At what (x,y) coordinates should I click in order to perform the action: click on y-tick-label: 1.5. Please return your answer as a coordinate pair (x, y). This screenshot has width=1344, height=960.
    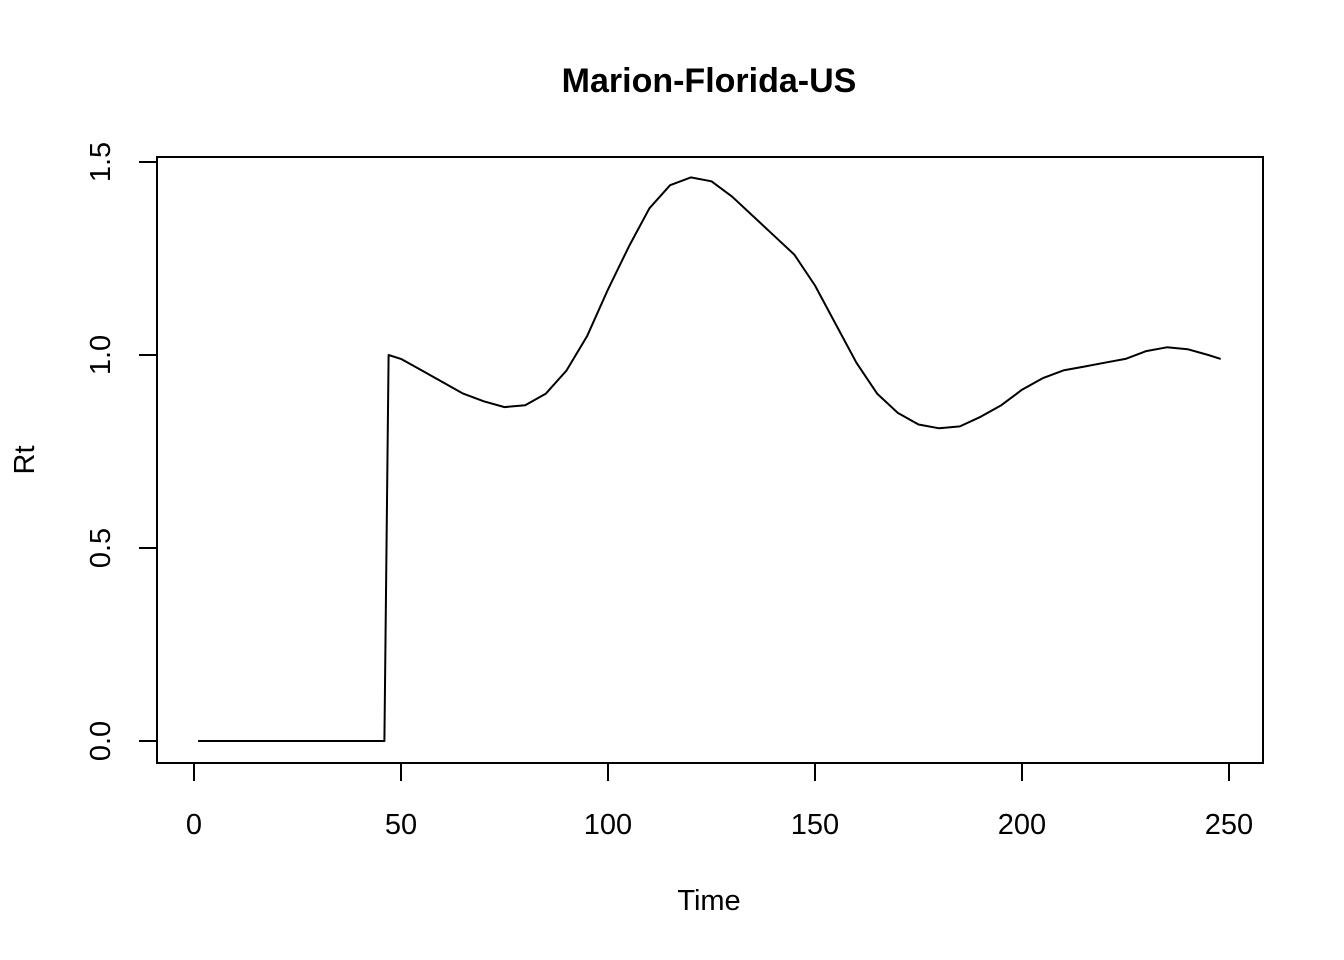
    Looking at the image, I should click on (101, 162).